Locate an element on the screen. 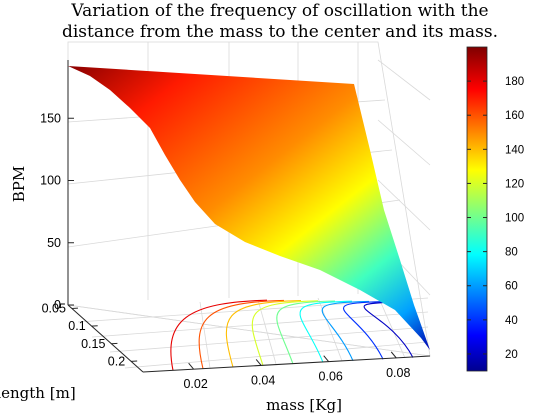 The width and height of the screenshot is (560, 420). floor-contours is located at coordinates (292, 335).